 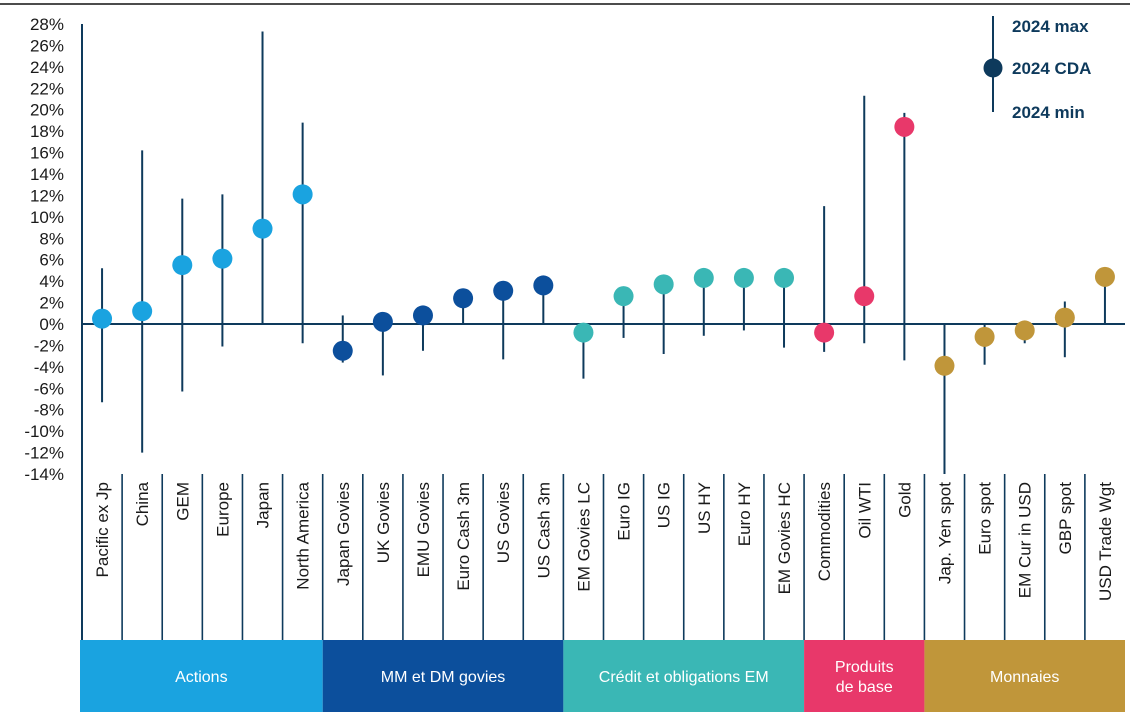 I want to click on category-label: Euro IG, so click(x=624, y=511).